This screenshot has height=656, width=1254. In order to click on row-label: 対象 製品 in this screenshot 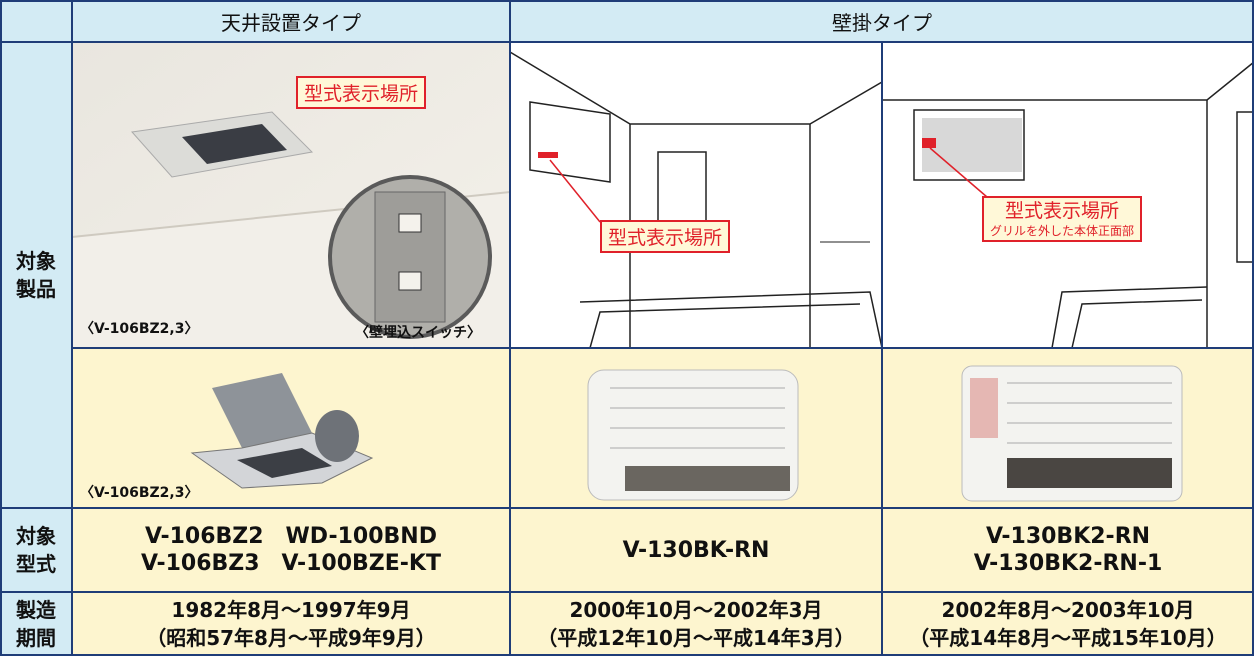, I will do `click(36, 275)`.